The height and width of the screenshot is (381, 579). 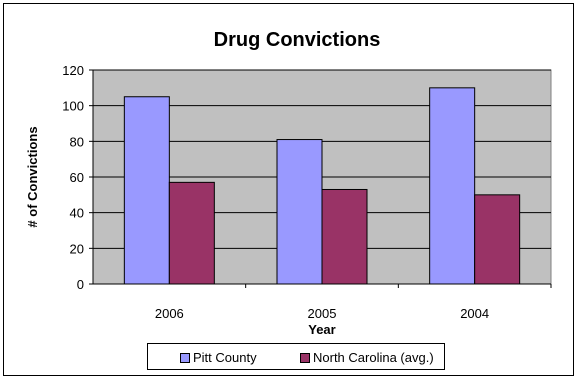 What do you see at coordinates (77, 213) in the screenshot?
I see `y-tick-label: 40` at bounding box center [77, 213].